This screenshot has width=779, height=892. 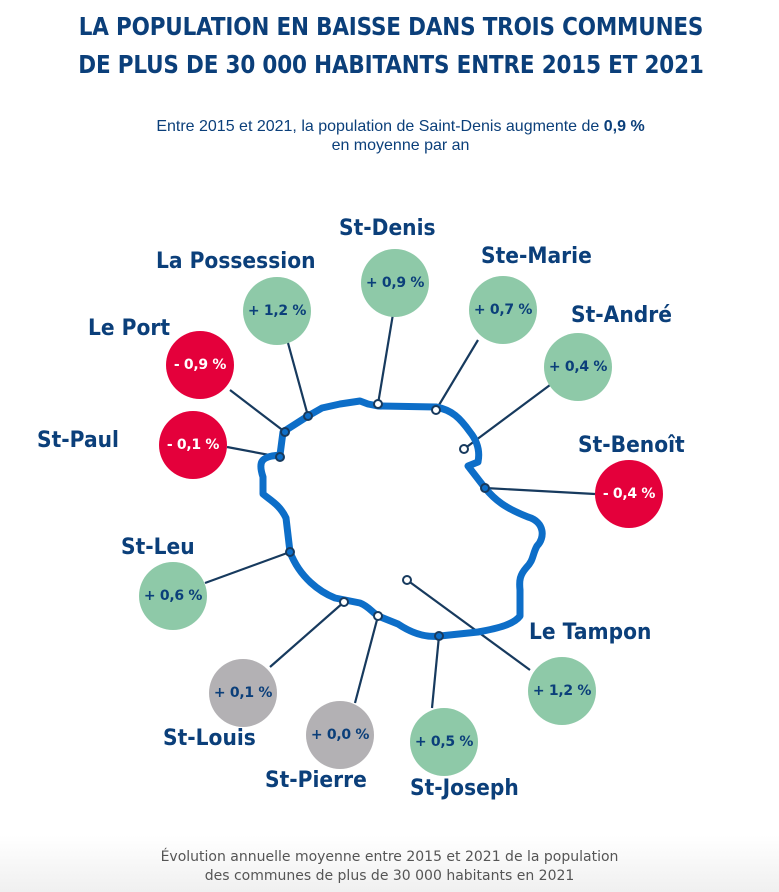 What do you see at coordinates (378, 404) in the screenshot?
I see `marker-st-denis` at bounding box center [378, 404].